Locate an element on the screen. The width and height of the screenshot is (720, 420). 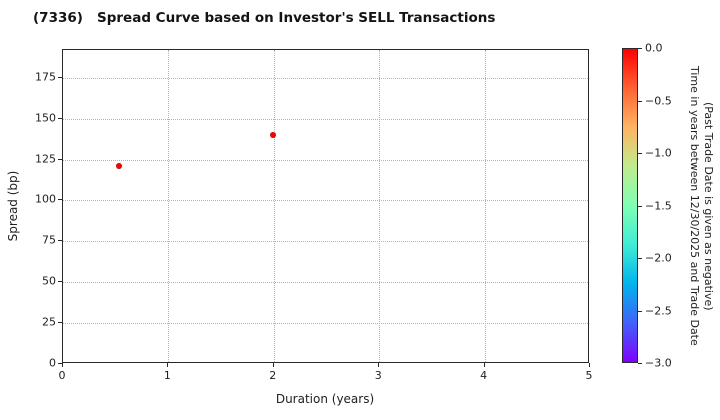
x-tick-label: 3 is located at coordinates (378, 375).